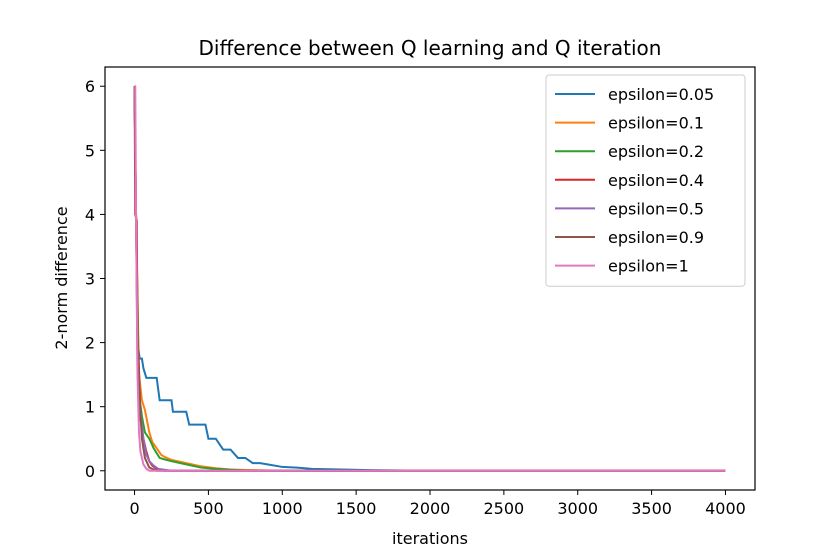  Describe the element at coordinates (656, 208) in the screenshot. I see `legend-label-4: epsilon=0.5` at that location.